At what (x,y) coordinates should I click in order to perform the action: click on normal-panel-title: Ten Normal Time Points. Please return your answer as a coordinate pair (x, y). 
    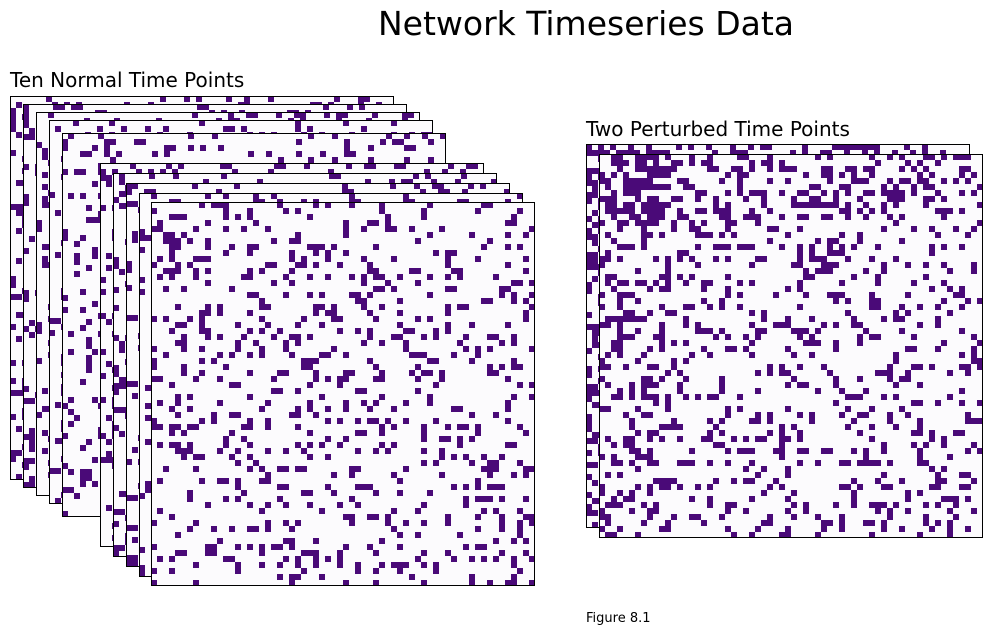
    Looking at the image, I should click on (127, 80).